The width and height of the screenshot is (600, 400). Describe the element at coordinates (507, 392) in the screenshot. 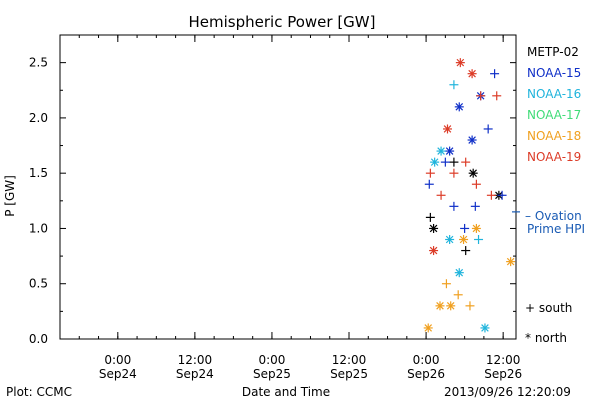

I see `footer-right: 2013/09/26 12:20:09` at that location.